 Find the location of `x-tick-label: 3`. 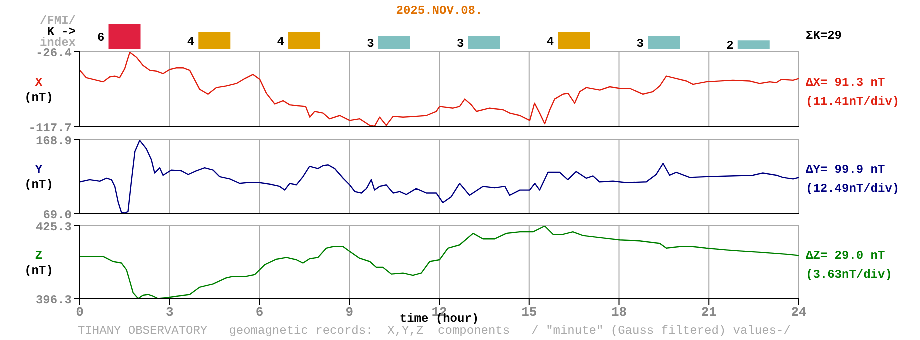

x-tick-label: 3 is located at coordinates (170, 312).